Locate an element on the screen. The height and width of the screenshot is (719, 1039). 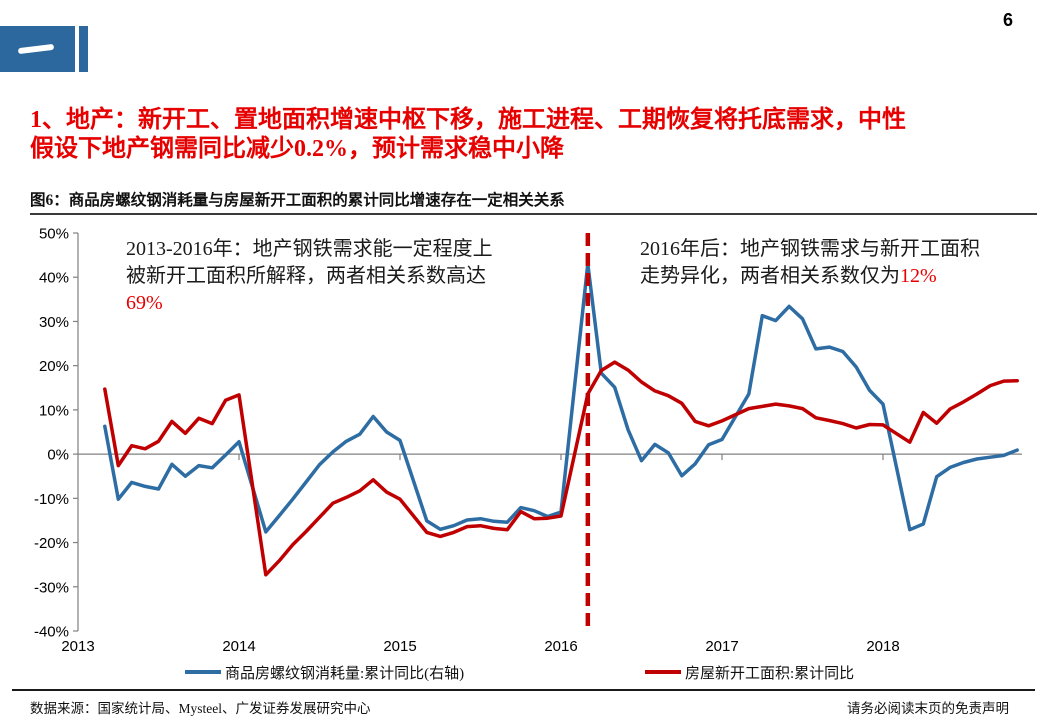
legend-label-rebar: 商品房螺纹钢消耗量:累计同比(右轴) is located at coordinates (345, 673).